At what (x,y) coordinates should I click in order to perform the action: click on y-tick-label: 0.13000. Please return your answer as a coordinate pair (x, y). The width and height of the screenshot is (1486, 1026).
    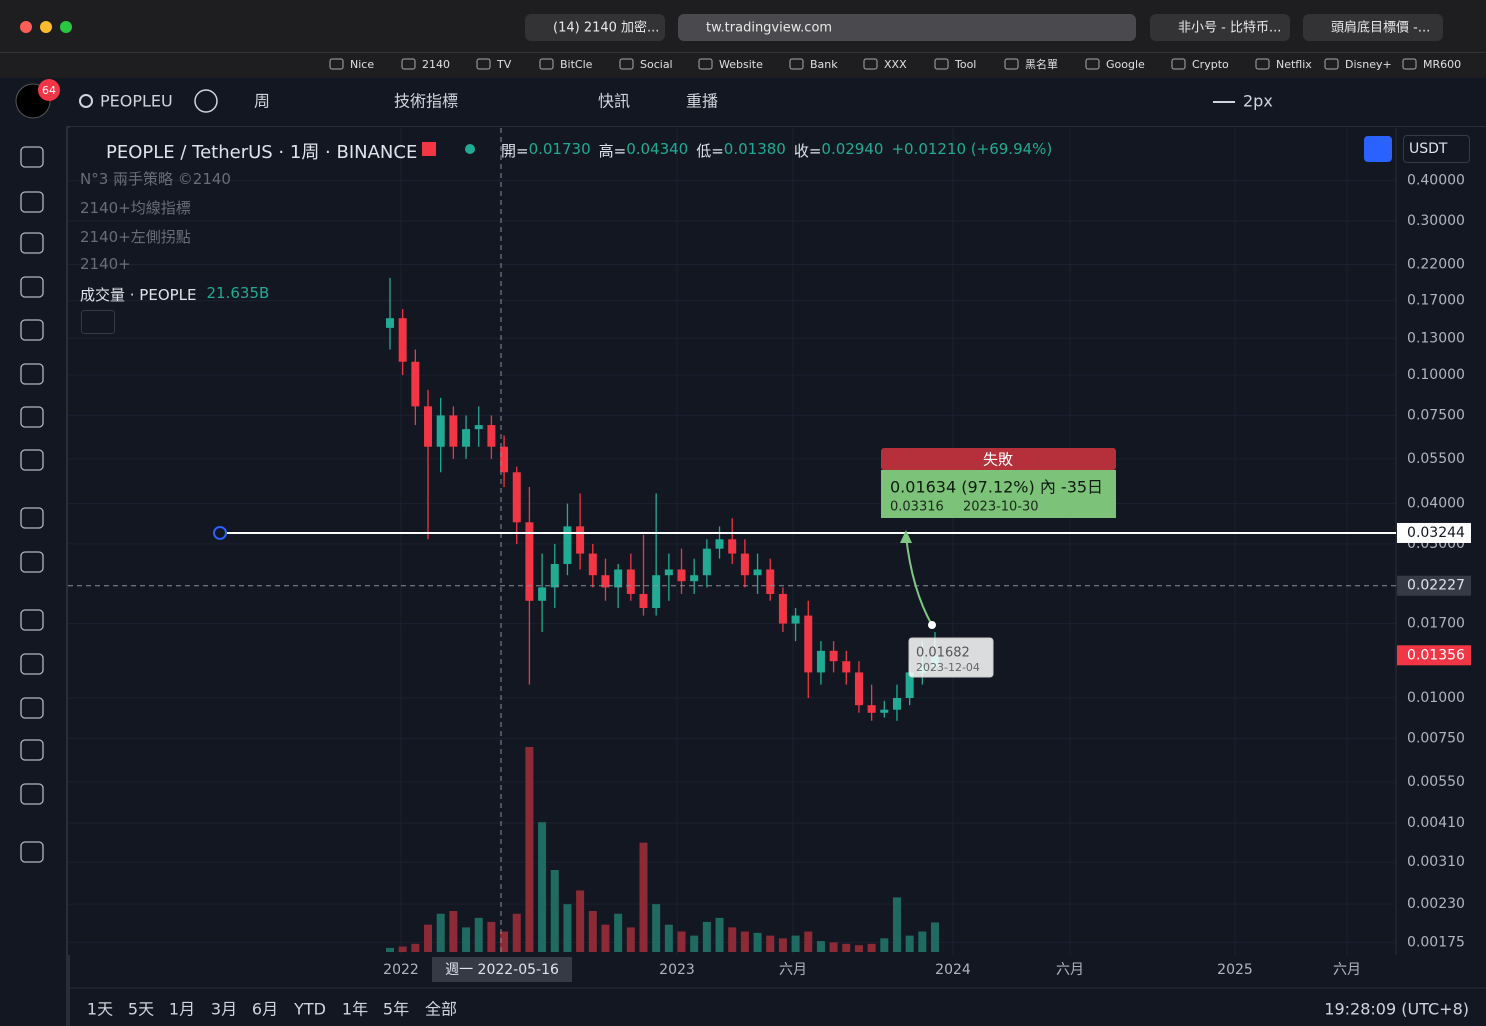
    Looking at the image, I should click on (1436, 338).